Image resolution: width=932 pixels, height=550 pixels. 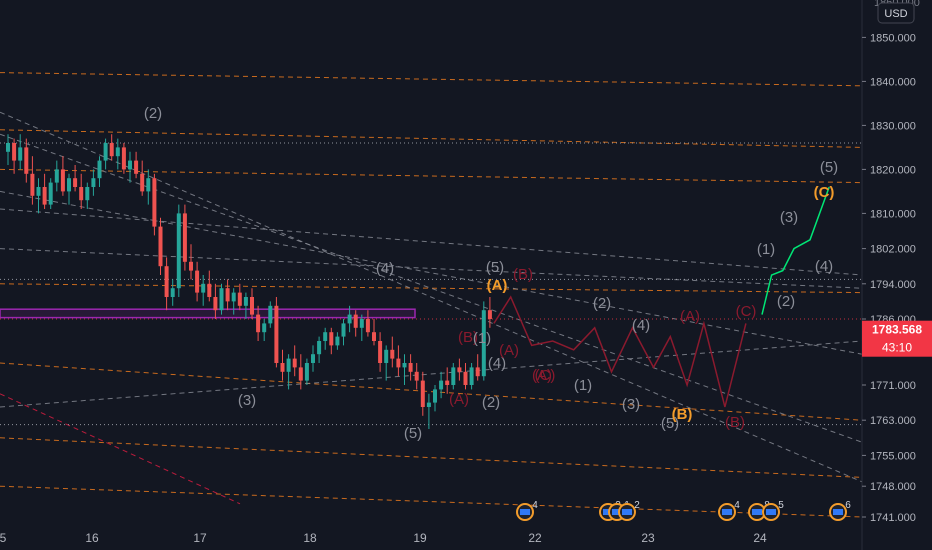 I want to click on event-marker: 5, so click(x=773, y=510).